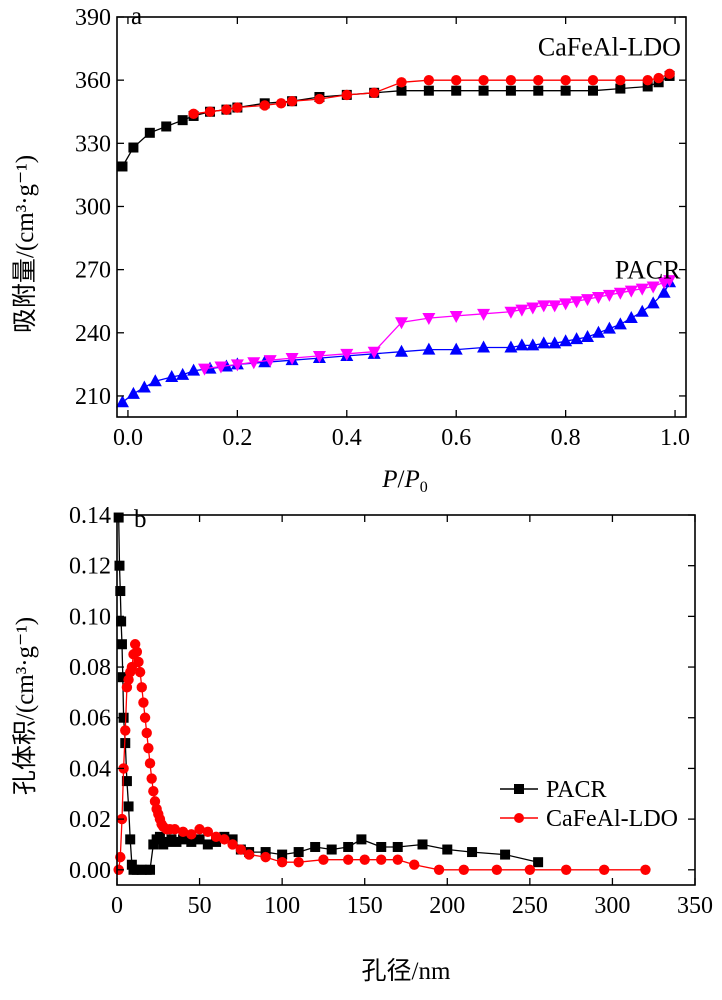  Describe the element at coordinates (93, 81) in the screenshot. I see `y-tick-label-0-5: 360` at that location.